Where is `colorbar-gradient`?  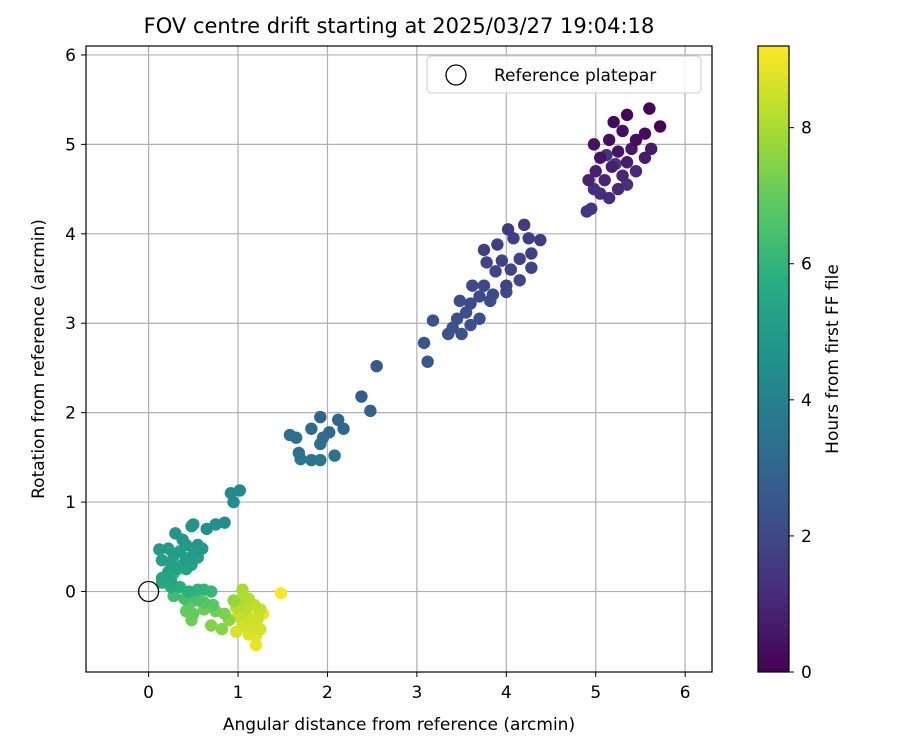
colorbar-gradient is located at coordinates (773, 359).